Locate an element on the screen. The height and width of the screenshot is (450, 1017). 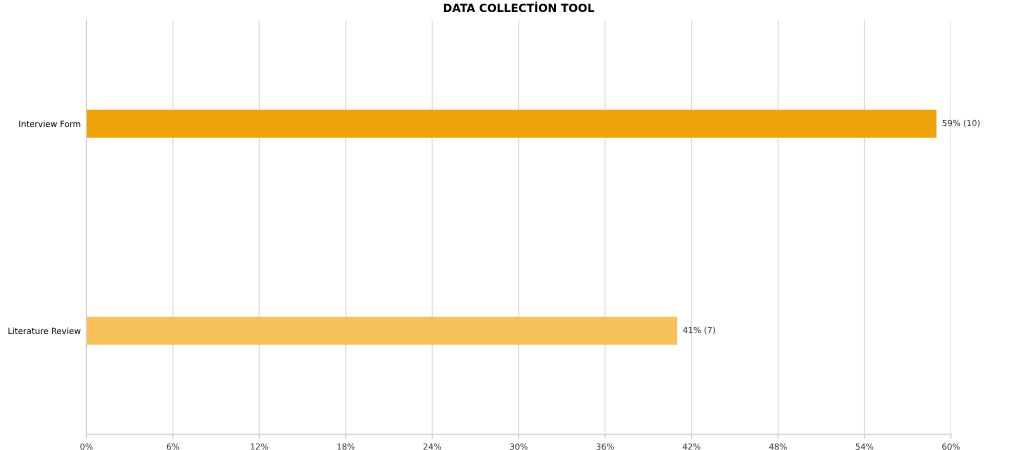
chart-title: DATA COLLECTİON TOOL is located at coordinates (519, 7).